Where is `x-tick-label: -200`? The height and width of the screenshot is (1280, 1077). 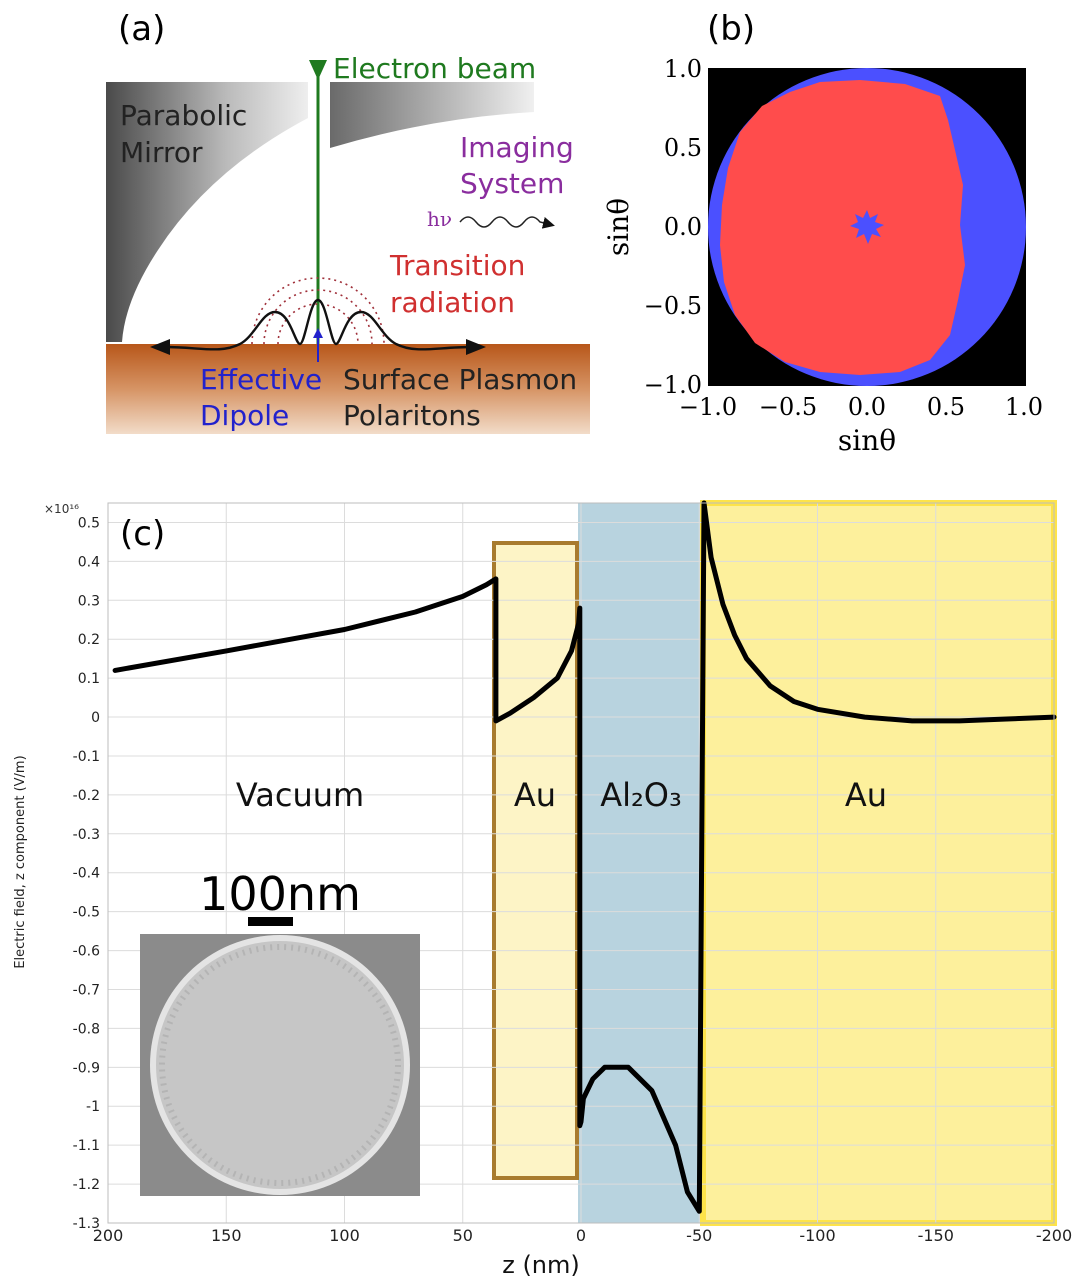 x-tick-label: -200 is located at coordinates (1054, 1235).